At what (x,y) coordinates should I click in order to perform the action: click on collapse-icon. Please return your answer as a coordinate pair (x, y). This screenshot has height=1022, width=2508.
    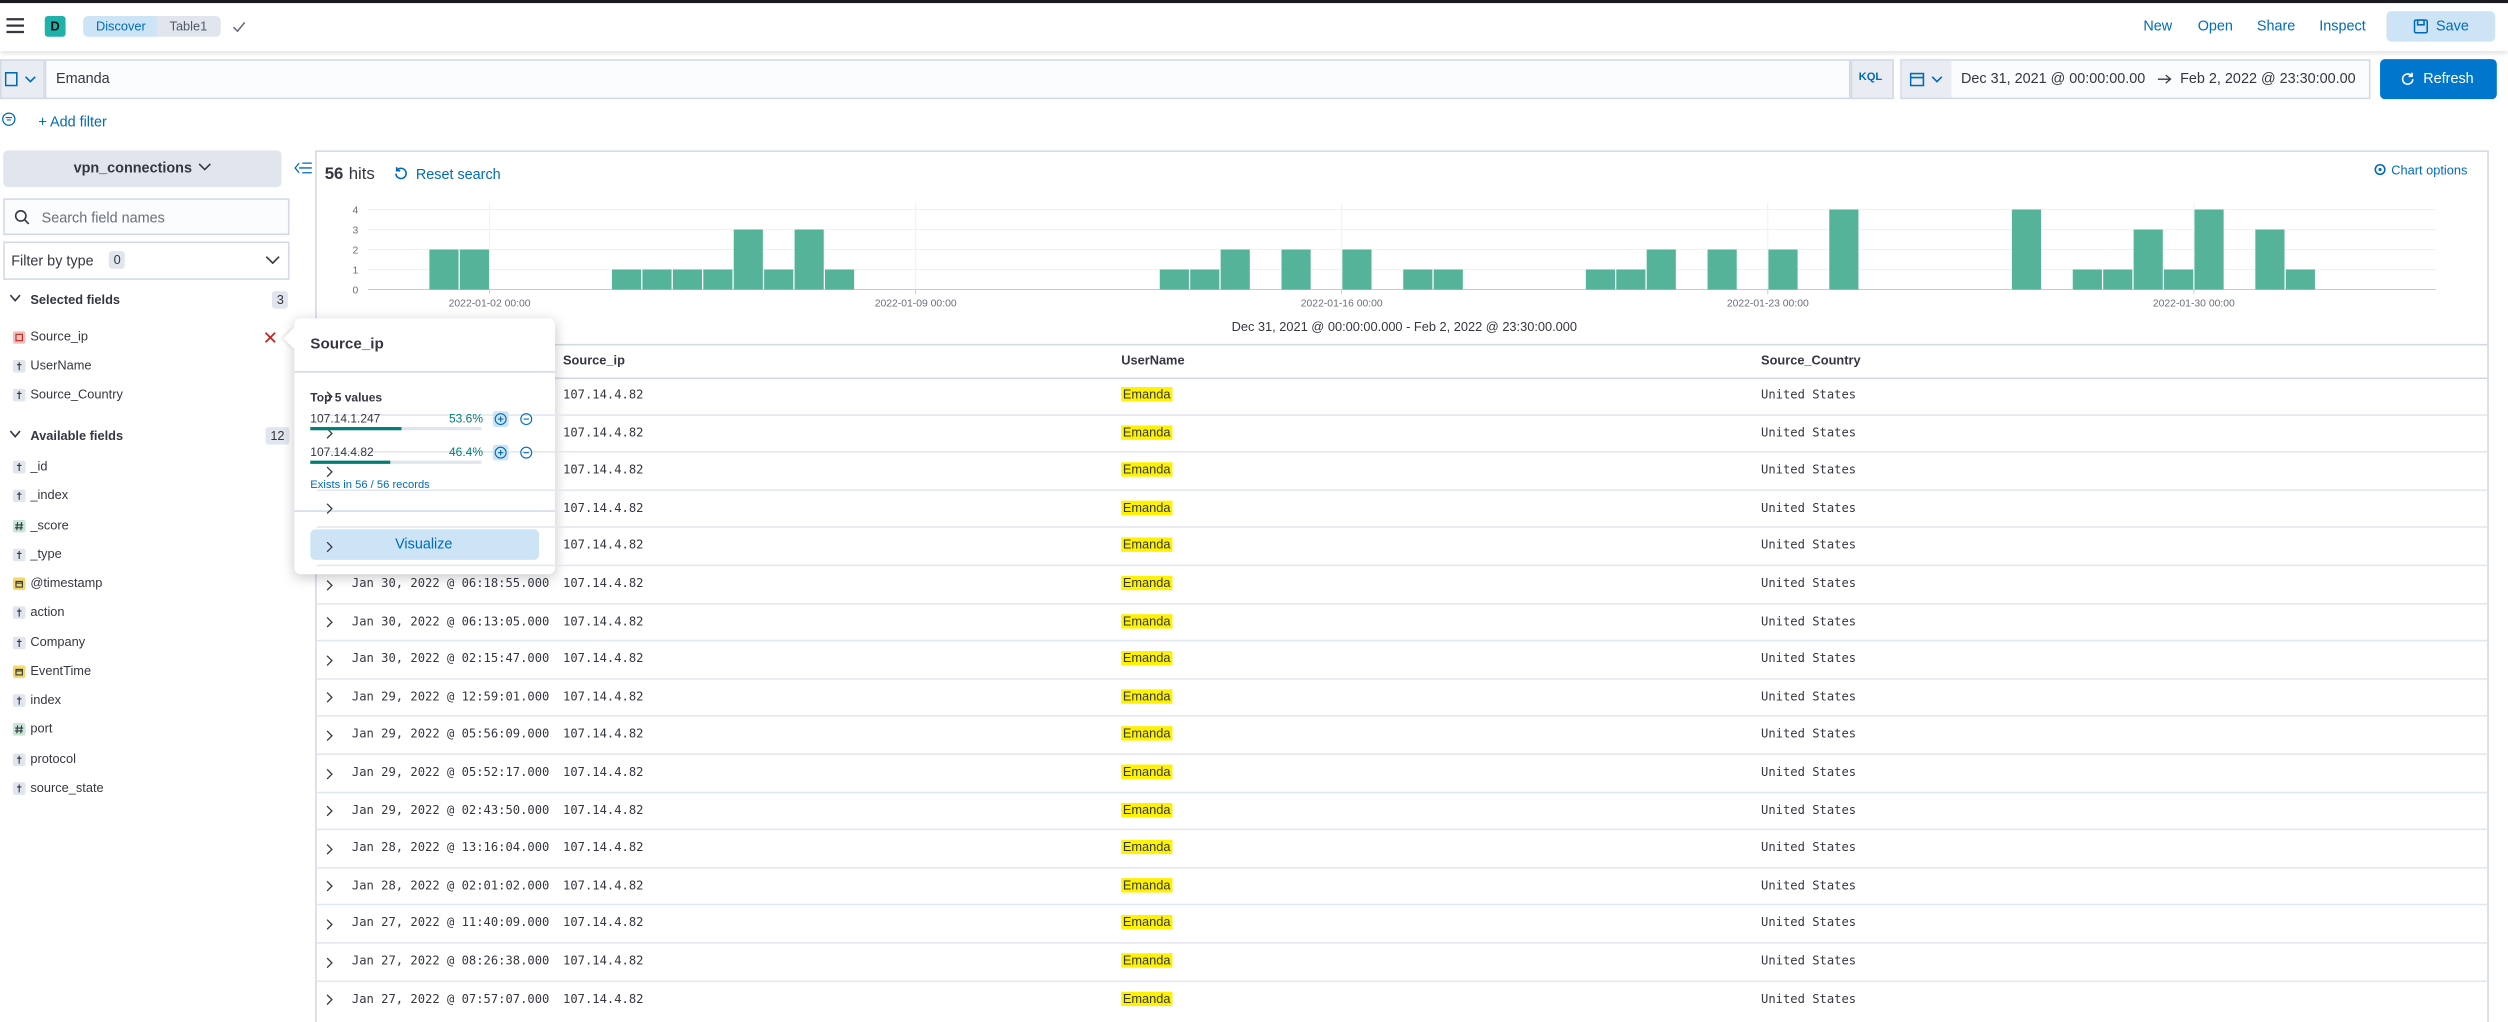
    Looking at the image, I should click on (303, 168).